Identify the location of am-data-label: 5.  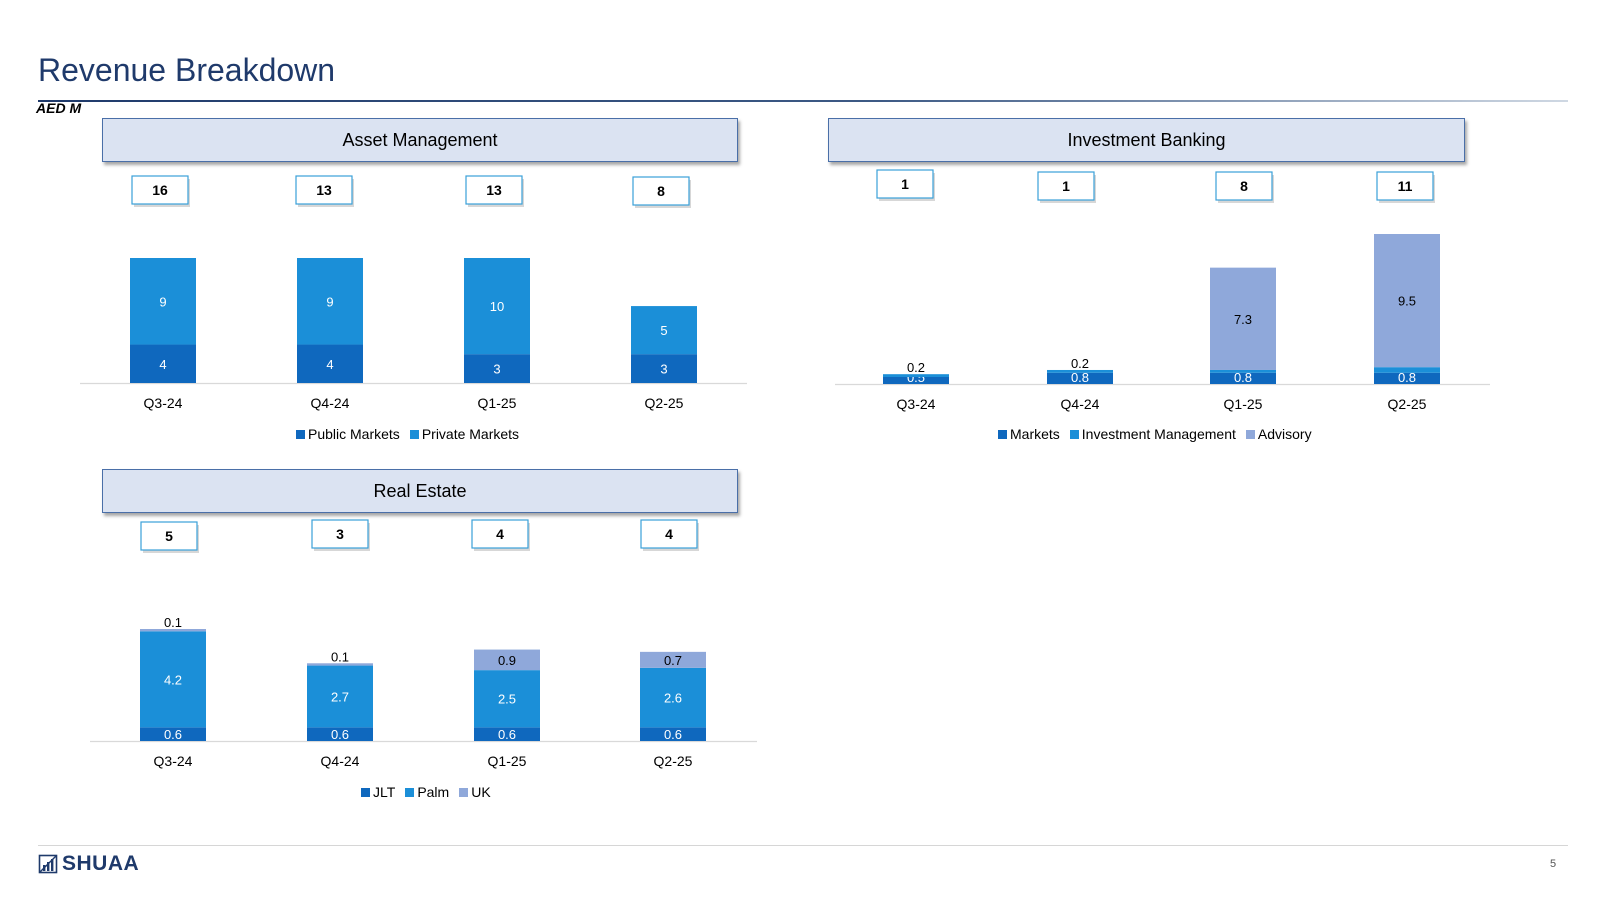
(663, 330).